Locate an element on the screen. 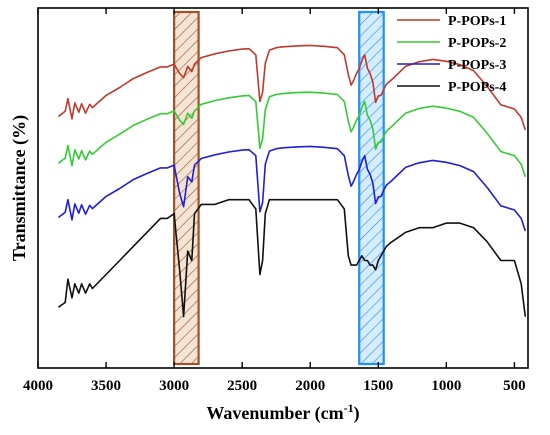  x-tick-label-4000: 4000 is located at coordinates (38, 386).